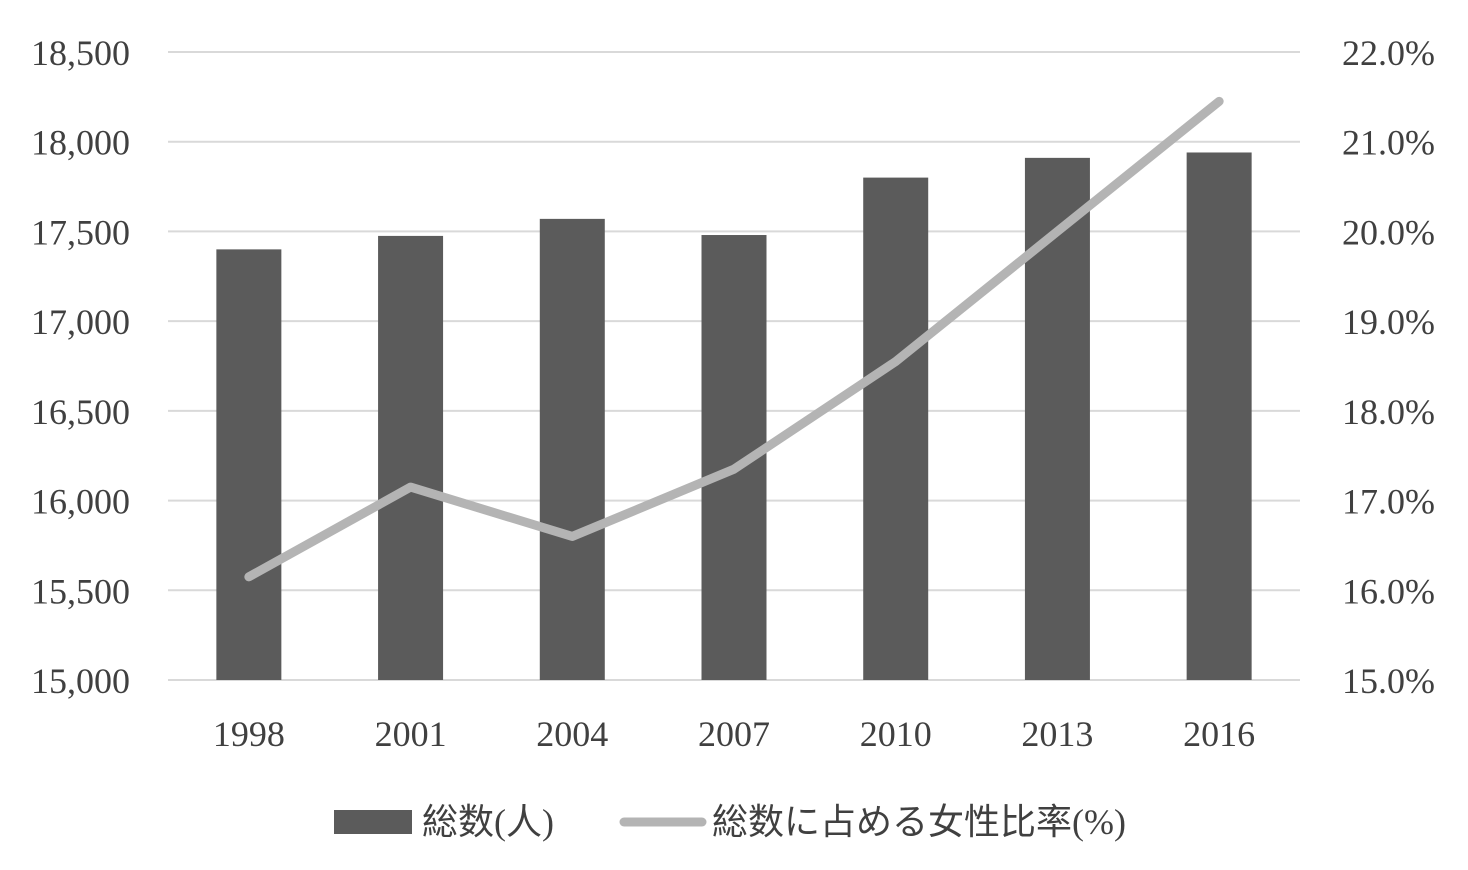 The width and height of the screenshot is (1468, 870). What do you see at coordinates (80, 412) in the screenshot?
I see `left-tick-label: 16,500` at bounding box center [80, 412].